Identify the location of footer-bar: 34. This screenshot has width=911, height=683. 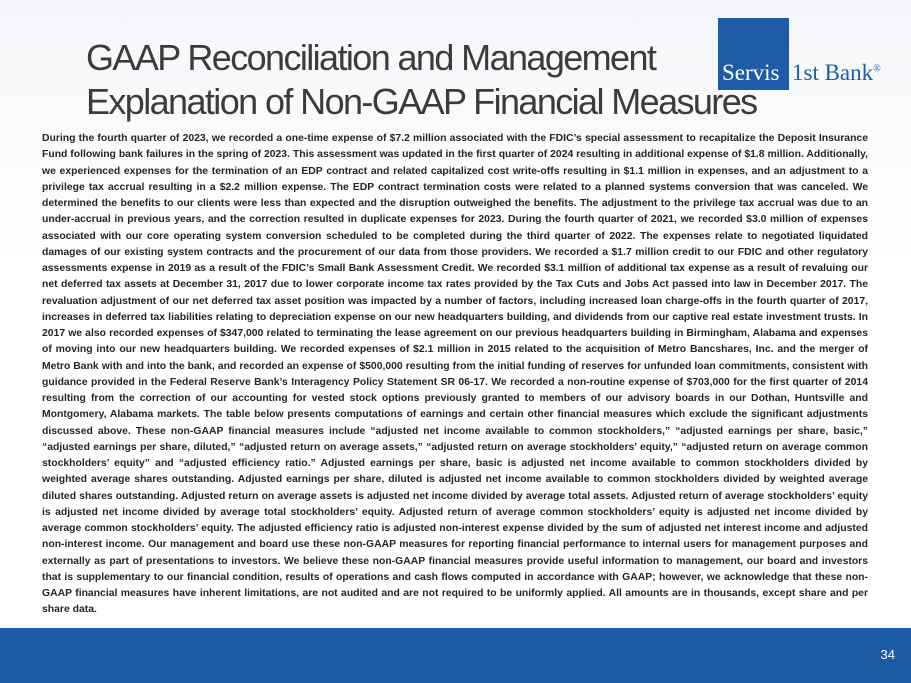
(455, 655).